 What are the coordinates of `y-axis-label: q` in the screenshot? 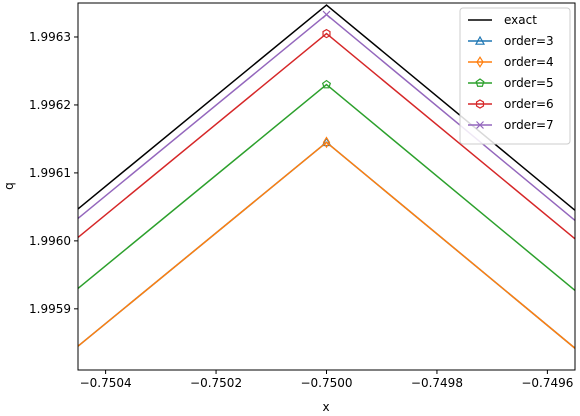 It's located at (9, 186).